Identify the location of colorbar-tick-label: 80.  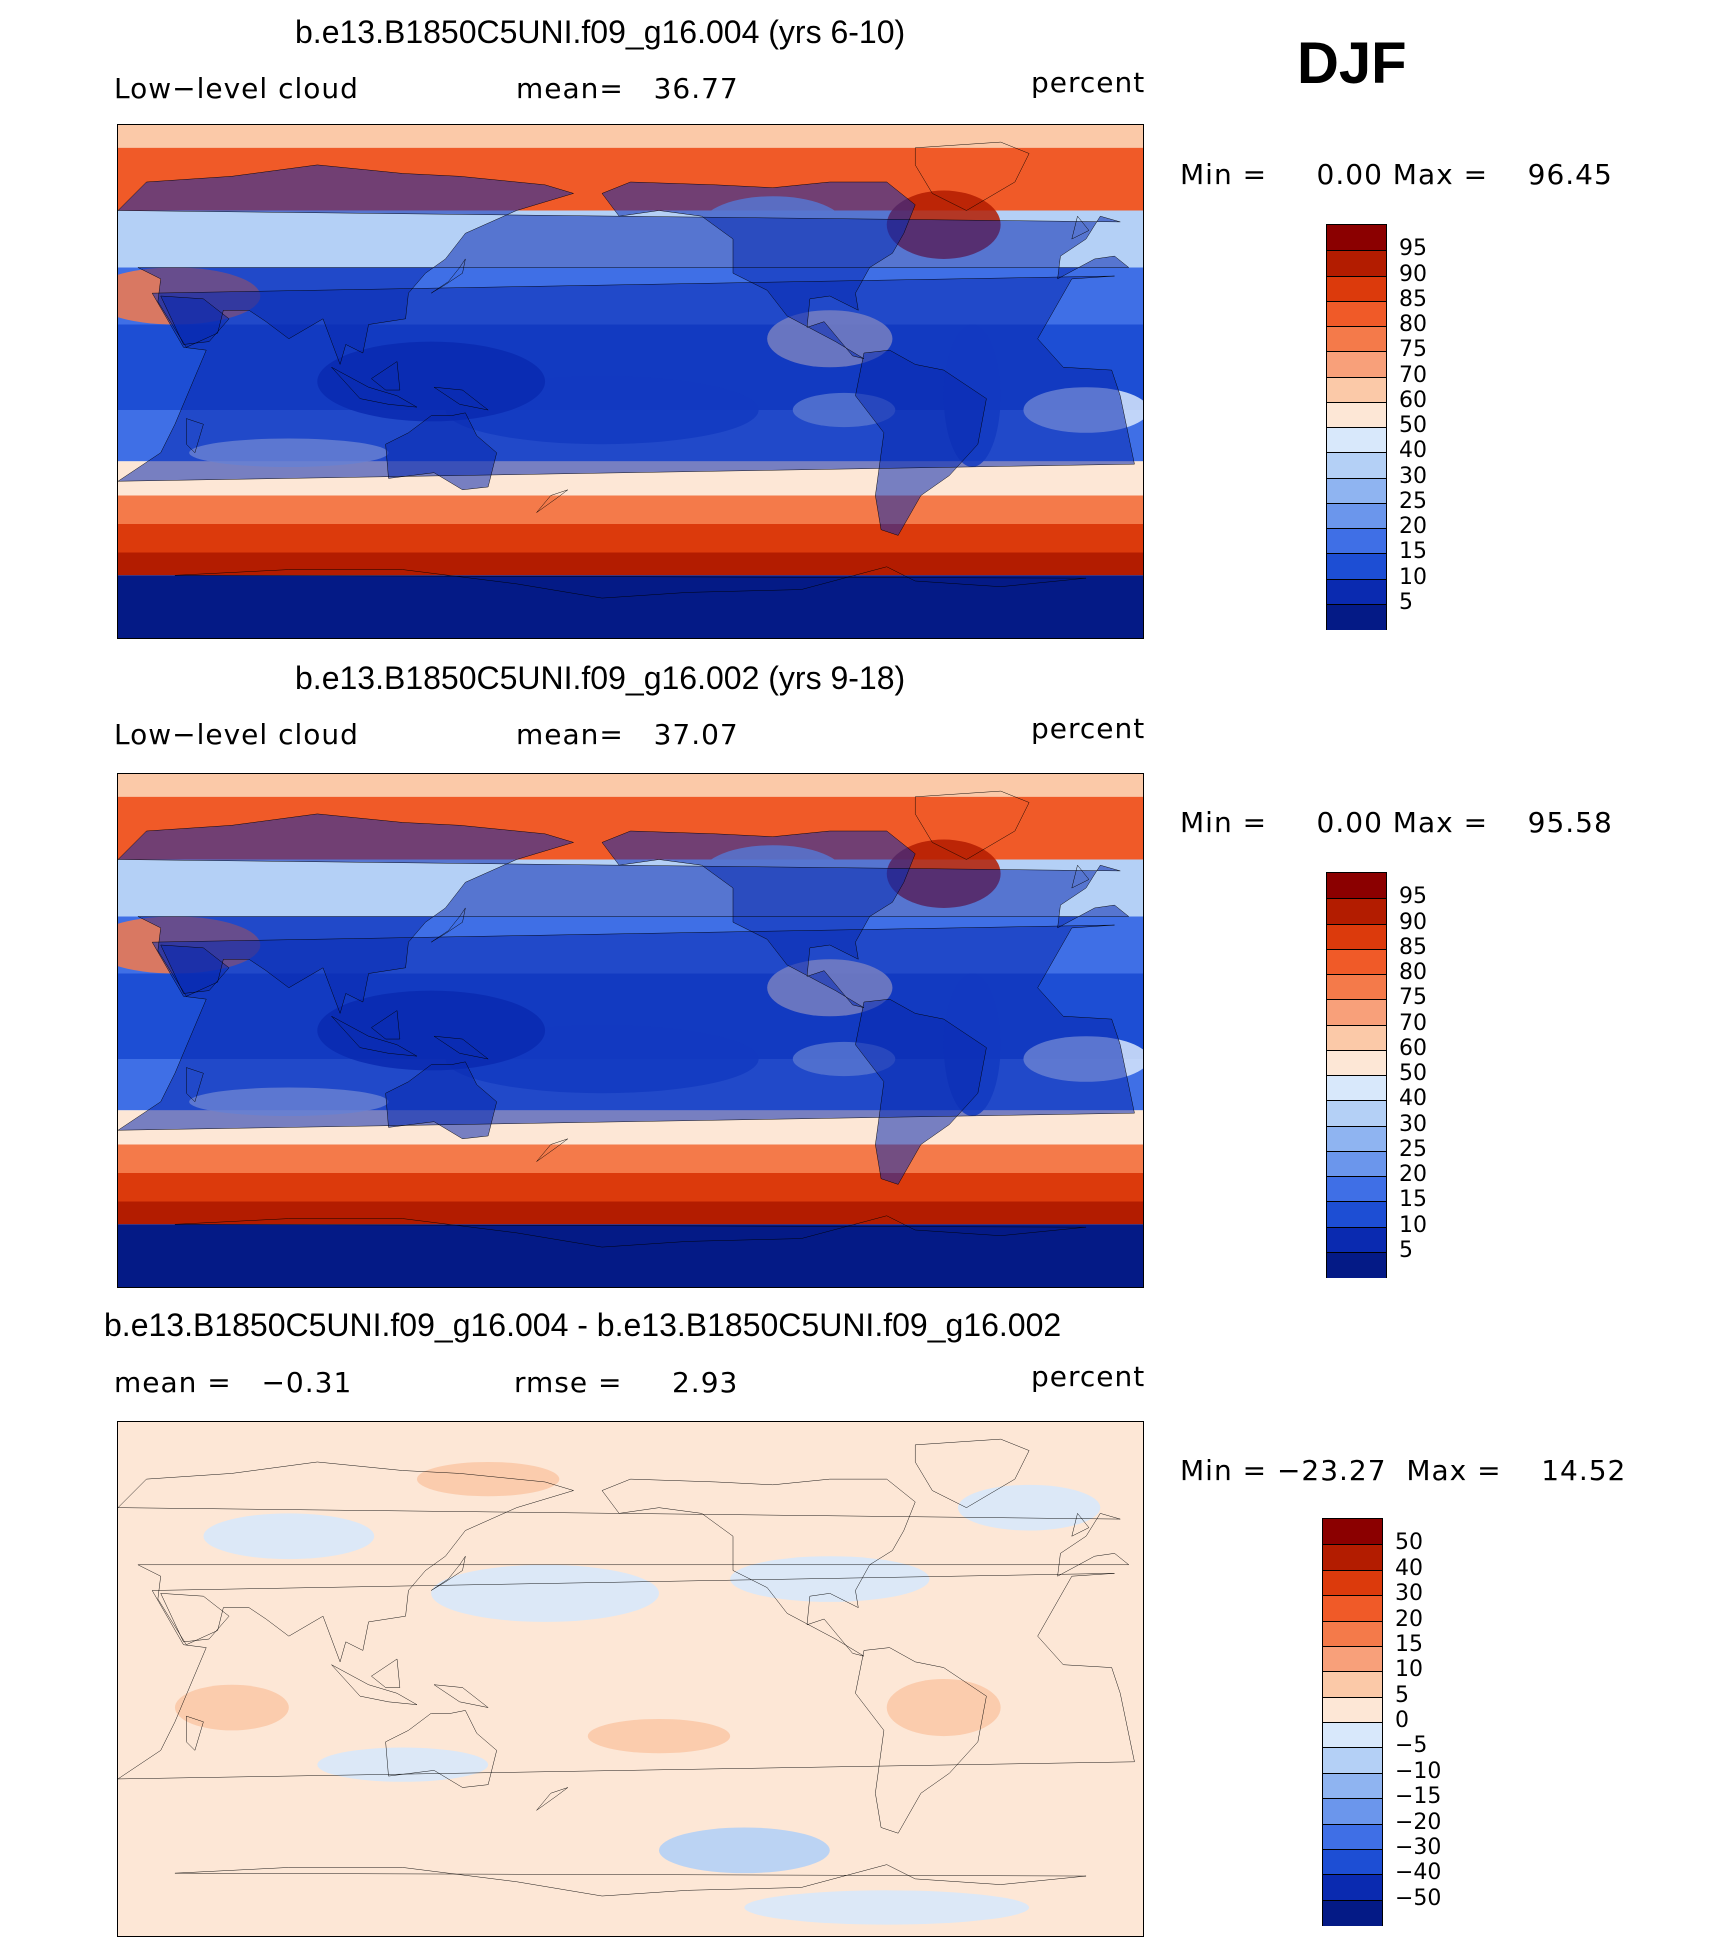
(1413, 324).